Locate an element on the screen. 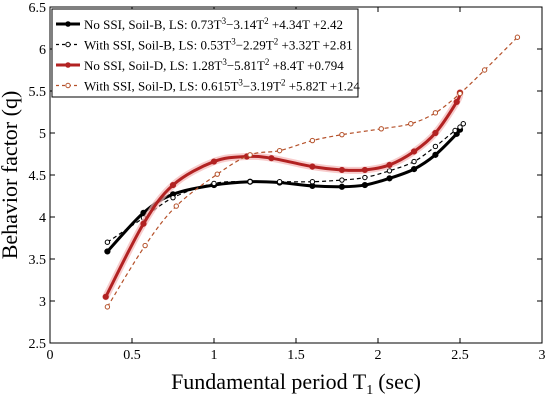 This screenshot has width=550, height=401. x-tick-label: 2.5 is located at coordinates (460, 355).